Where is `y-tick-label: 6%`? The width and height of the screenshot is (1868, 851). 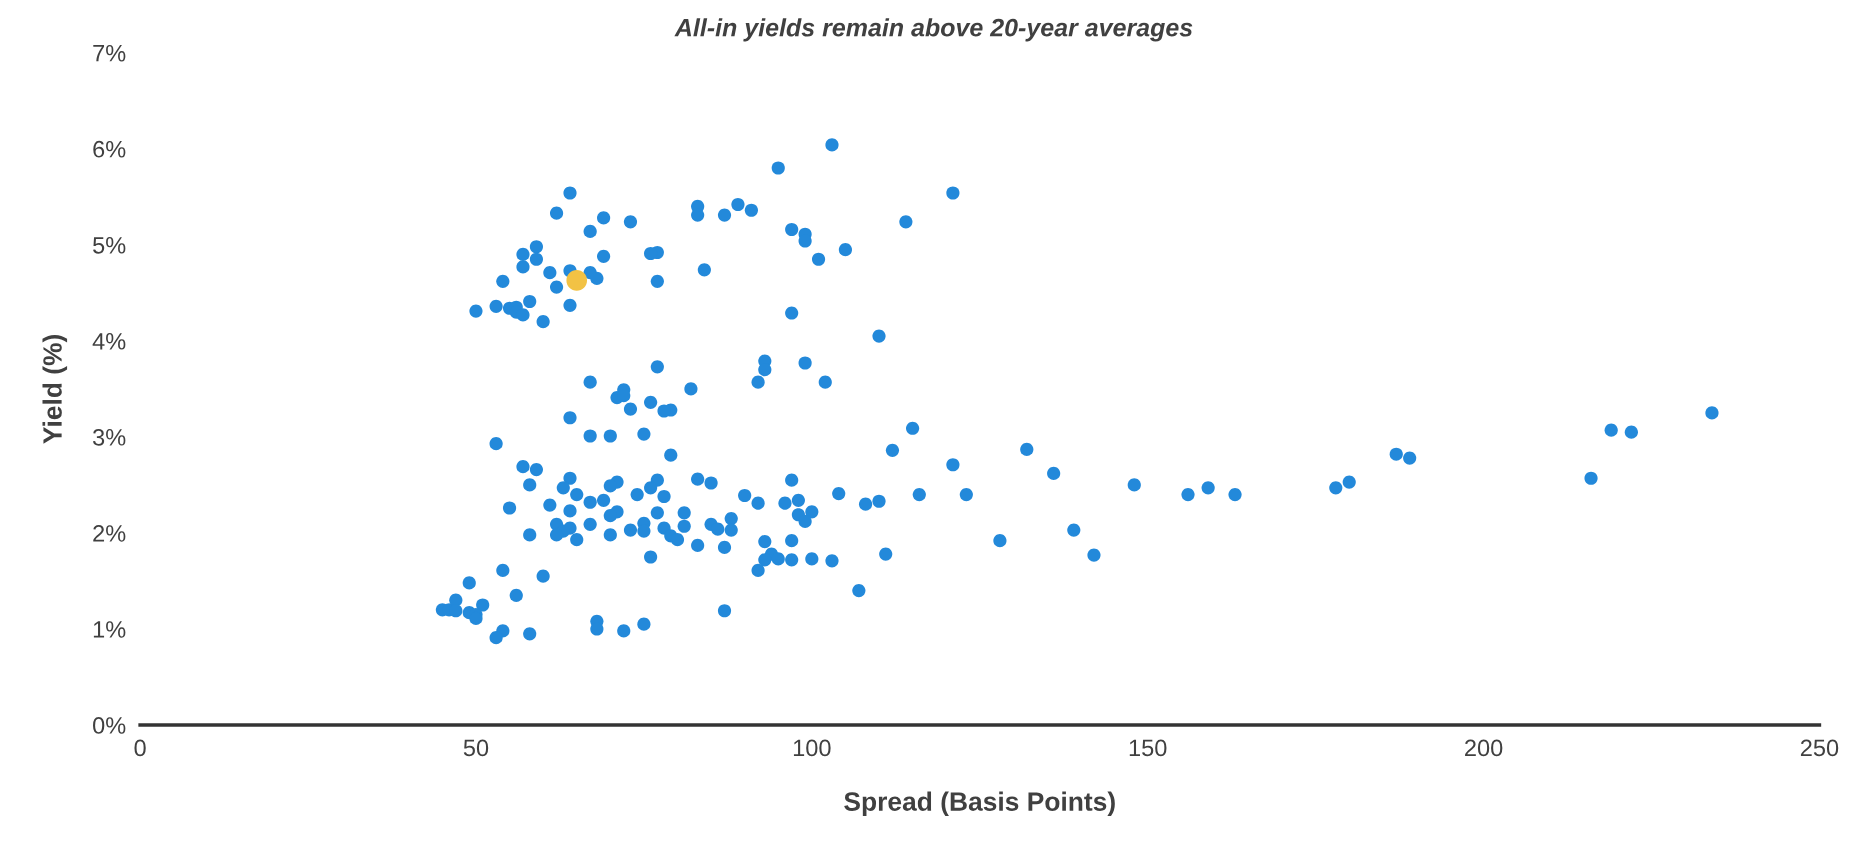 y-tick-label: 6% is located at coordinates (109, 149).